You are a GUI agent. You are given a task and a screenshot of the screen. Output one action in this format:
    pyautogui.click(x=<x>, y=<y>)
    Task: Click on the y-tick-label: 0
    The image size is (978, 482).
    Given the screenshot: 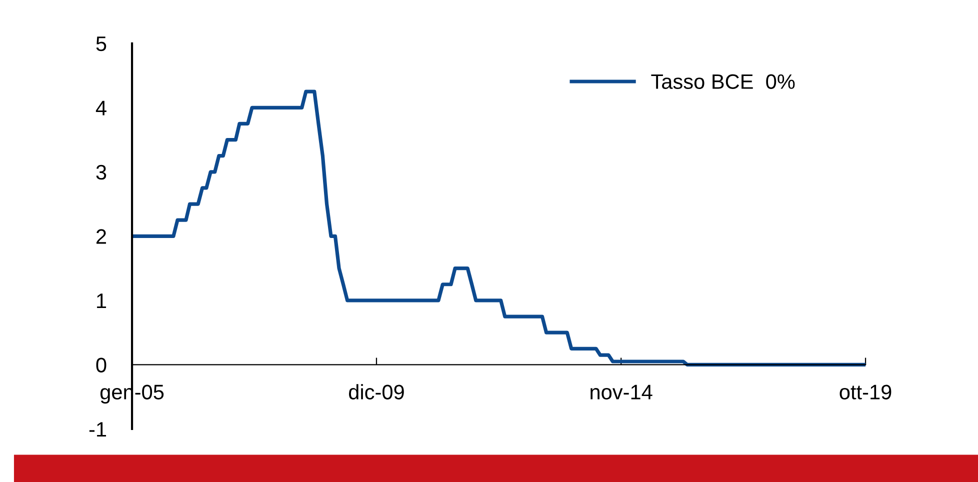 What is the action you would take?
    pyautogui.click(x=101, y=365)
    